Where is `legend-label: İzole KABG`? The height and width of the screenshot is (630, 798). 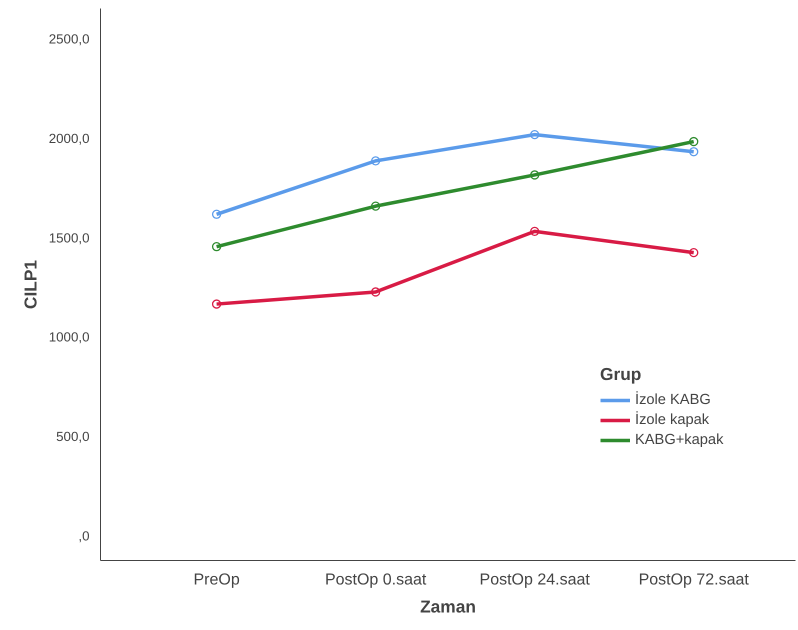
legend-label: İzole KABG is located at coordinates (673, 400).